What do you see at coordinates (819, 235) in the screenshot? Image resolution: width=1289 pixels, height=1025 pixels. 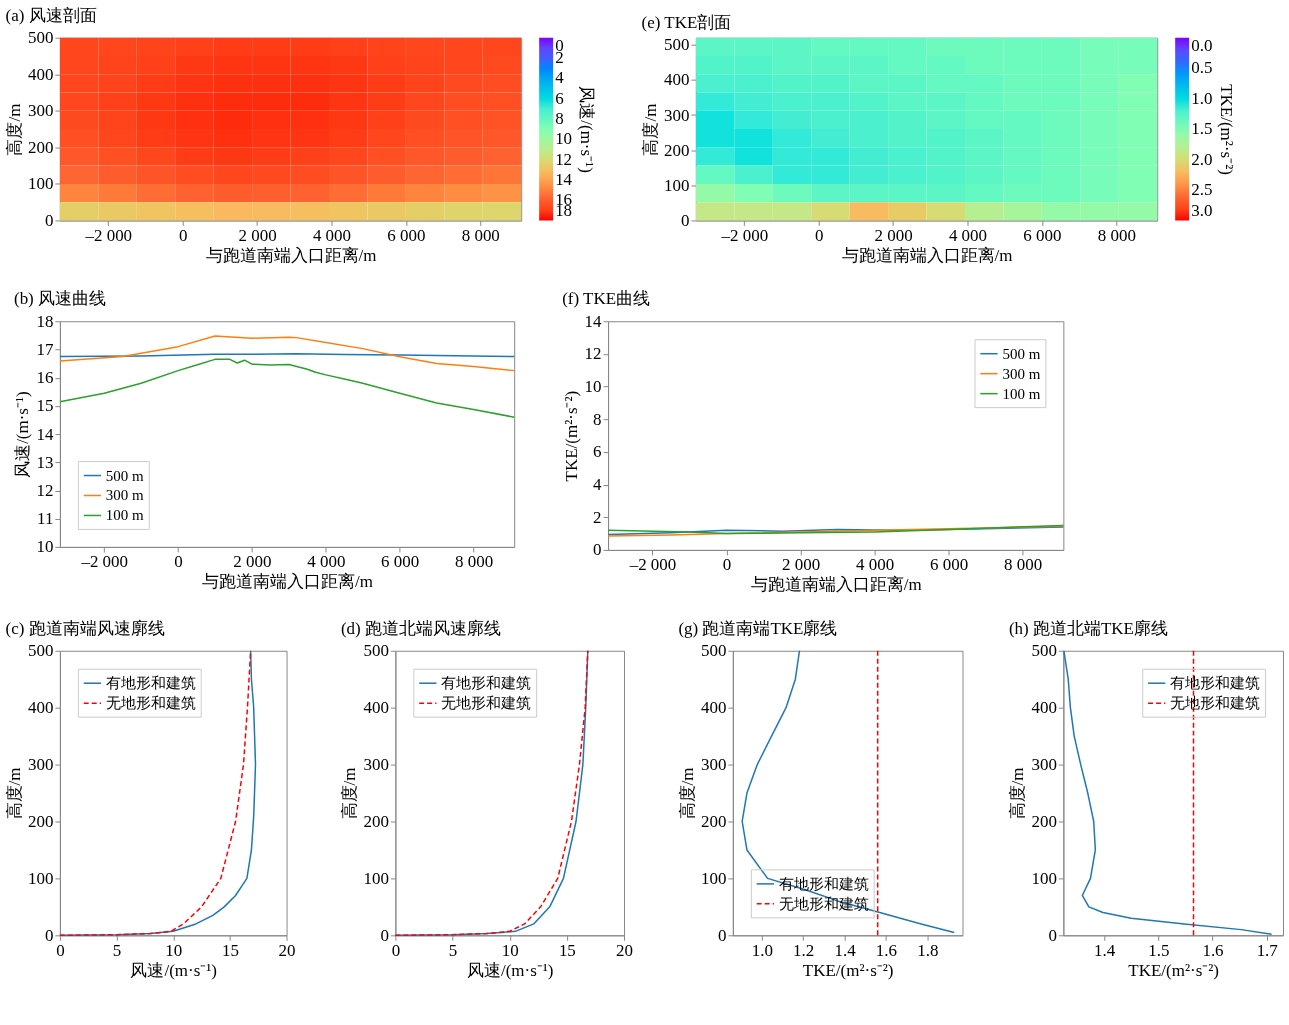 I see `x-tick-label: 0` at bounding box center [819, 235].